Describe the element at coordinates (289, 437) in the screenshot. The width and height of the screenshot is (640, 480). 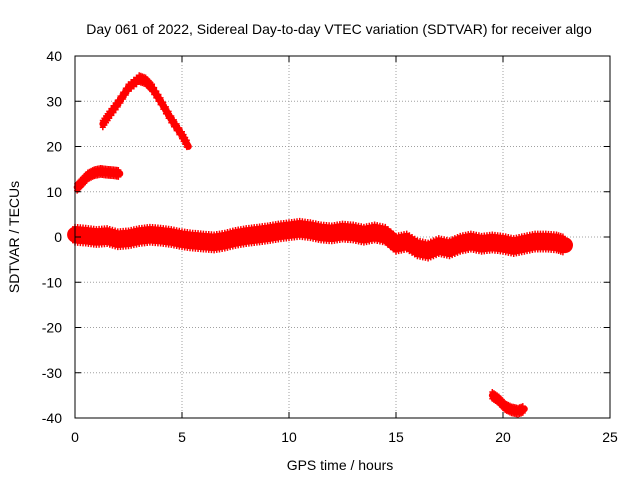
I see `x-tick-label: 10` at that location.